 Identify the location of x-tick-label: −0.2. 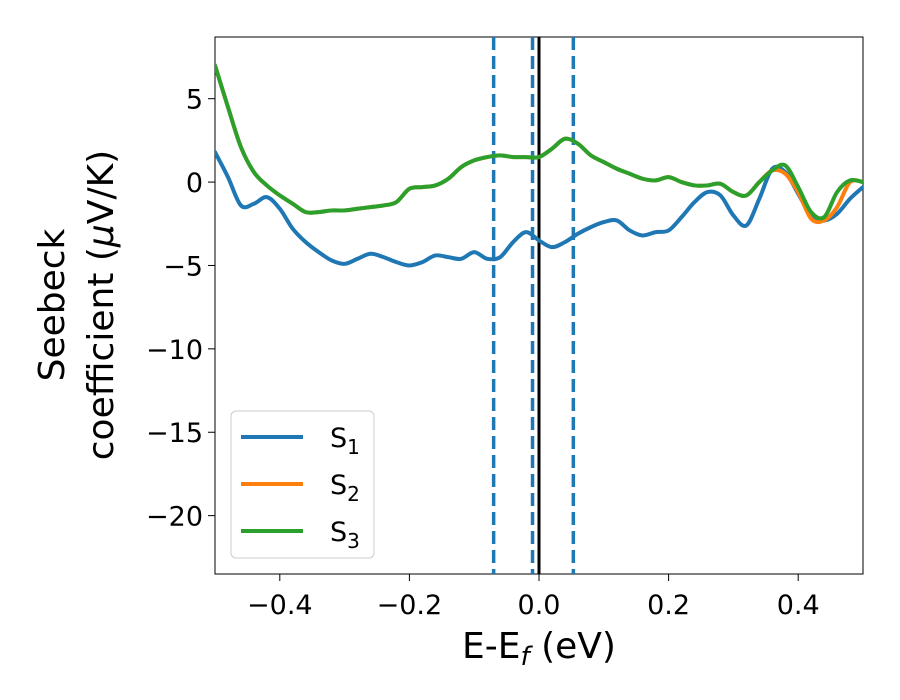
(410, 605).